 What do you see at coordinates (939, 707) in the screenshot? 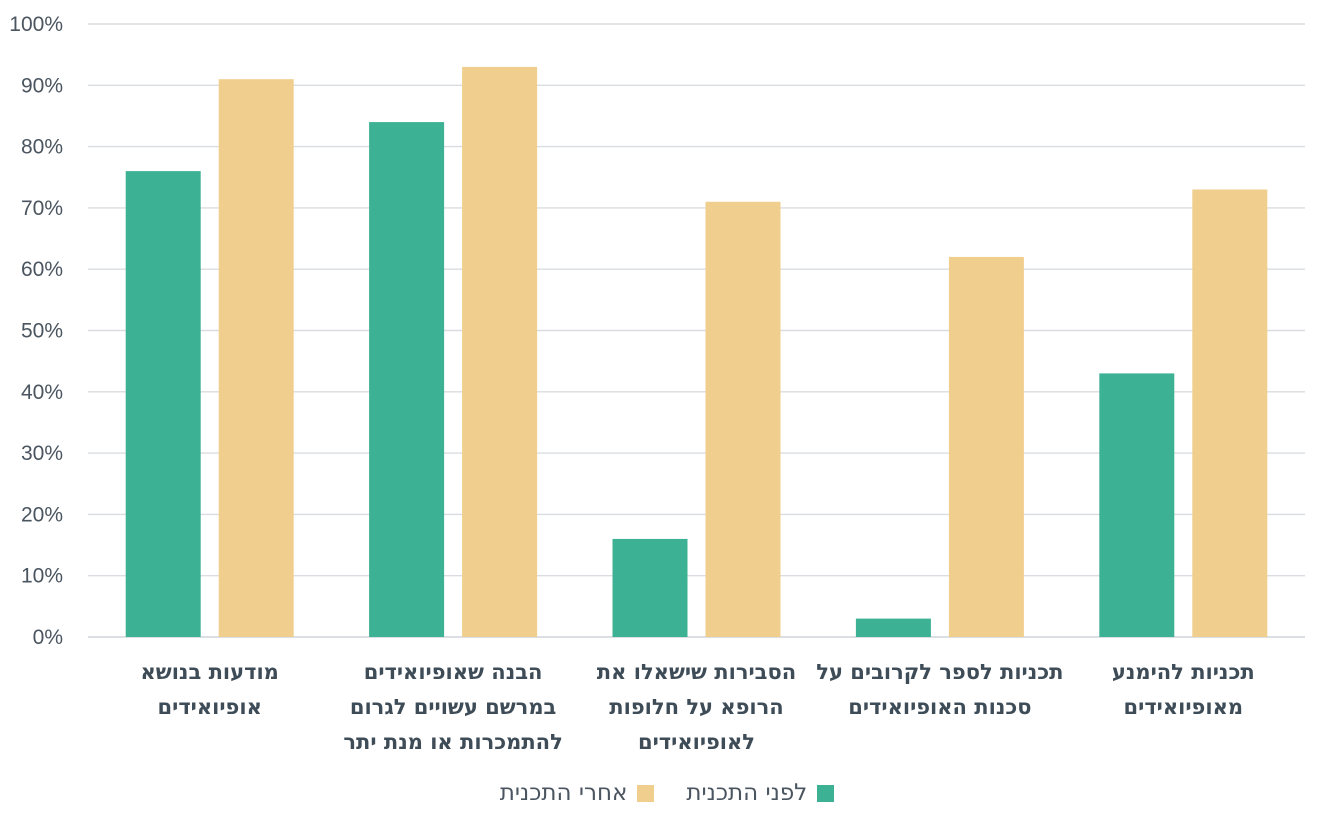
I see `category-label: סכנות האופיואידים` at bounding box center [939, 707].